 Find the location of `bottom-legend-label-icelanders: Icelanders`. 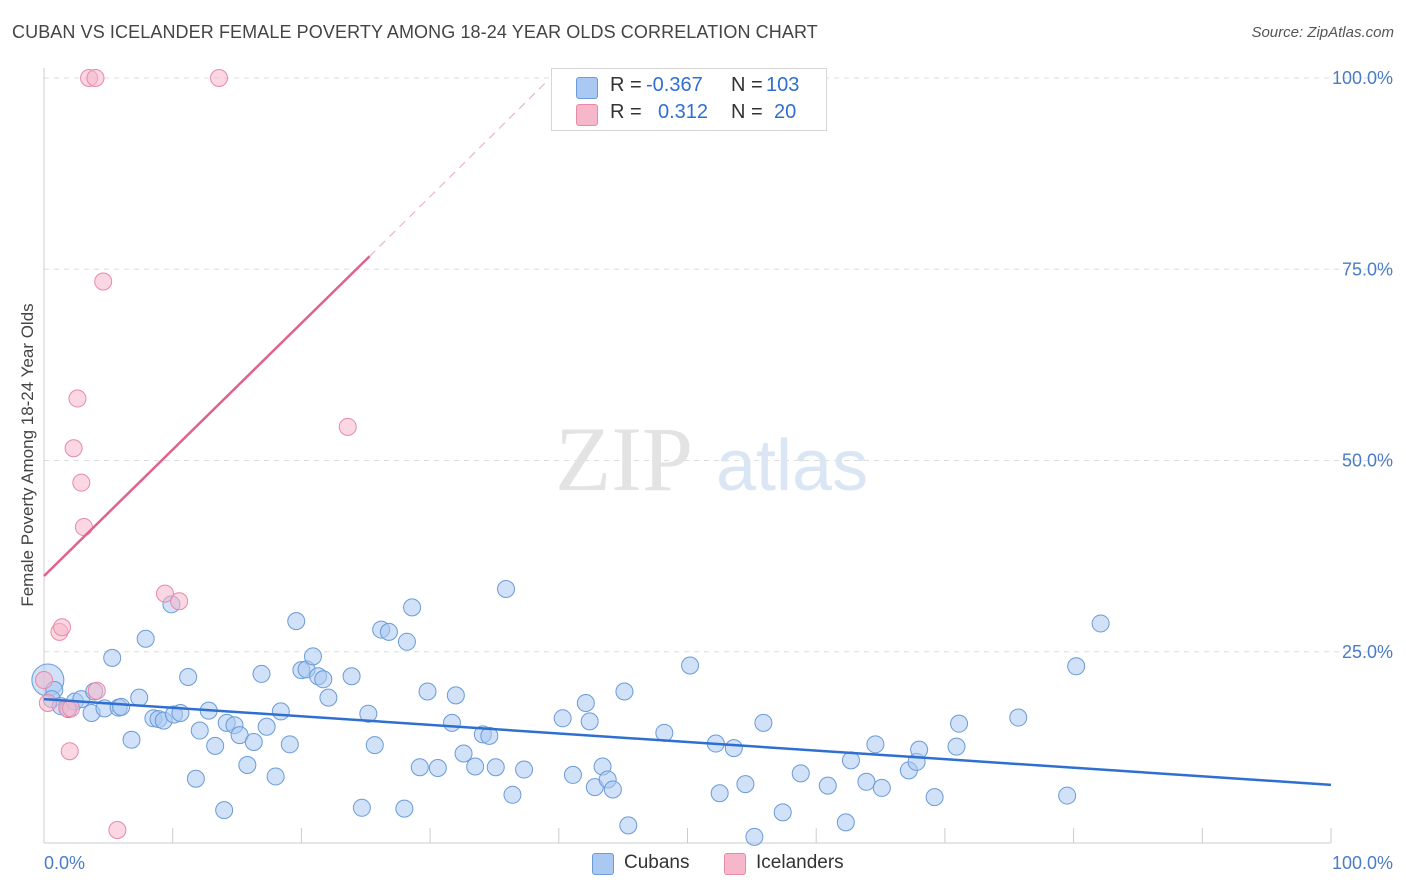

bottom-legend-label-icelanders: Icelanders is located at coordinates (800, 862).